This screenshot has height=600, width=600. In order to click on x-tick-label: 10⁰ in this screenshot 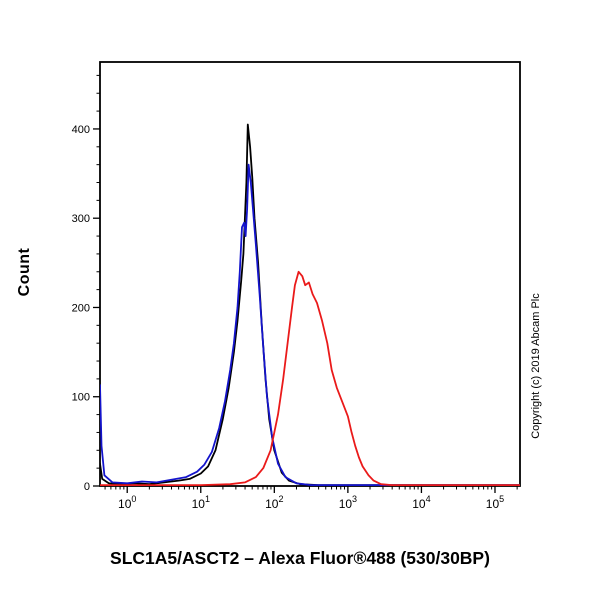, I will do `click(127, 502)`.